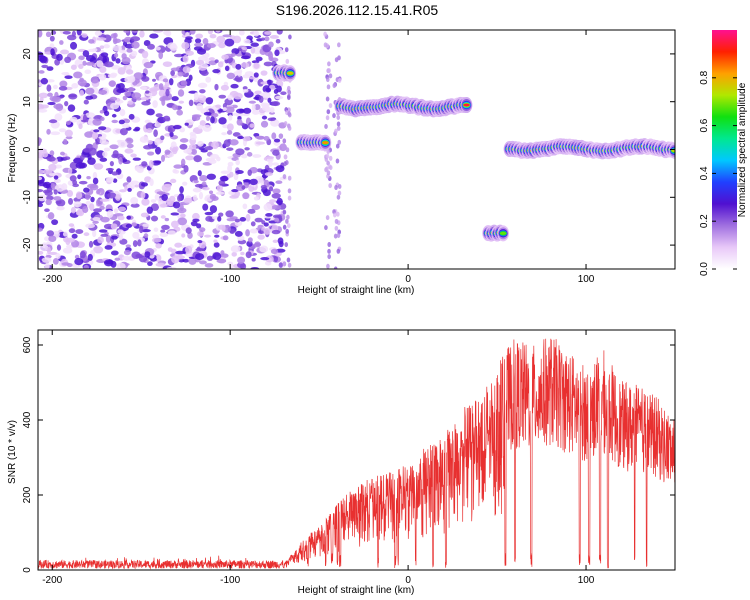 This screenshot has width=750, height=600. What do you see at coordinates (356, 590) in the screenshot?
I see `snr-x-axis-label: Height of straight line (km)` at bounding box center [356, 590].